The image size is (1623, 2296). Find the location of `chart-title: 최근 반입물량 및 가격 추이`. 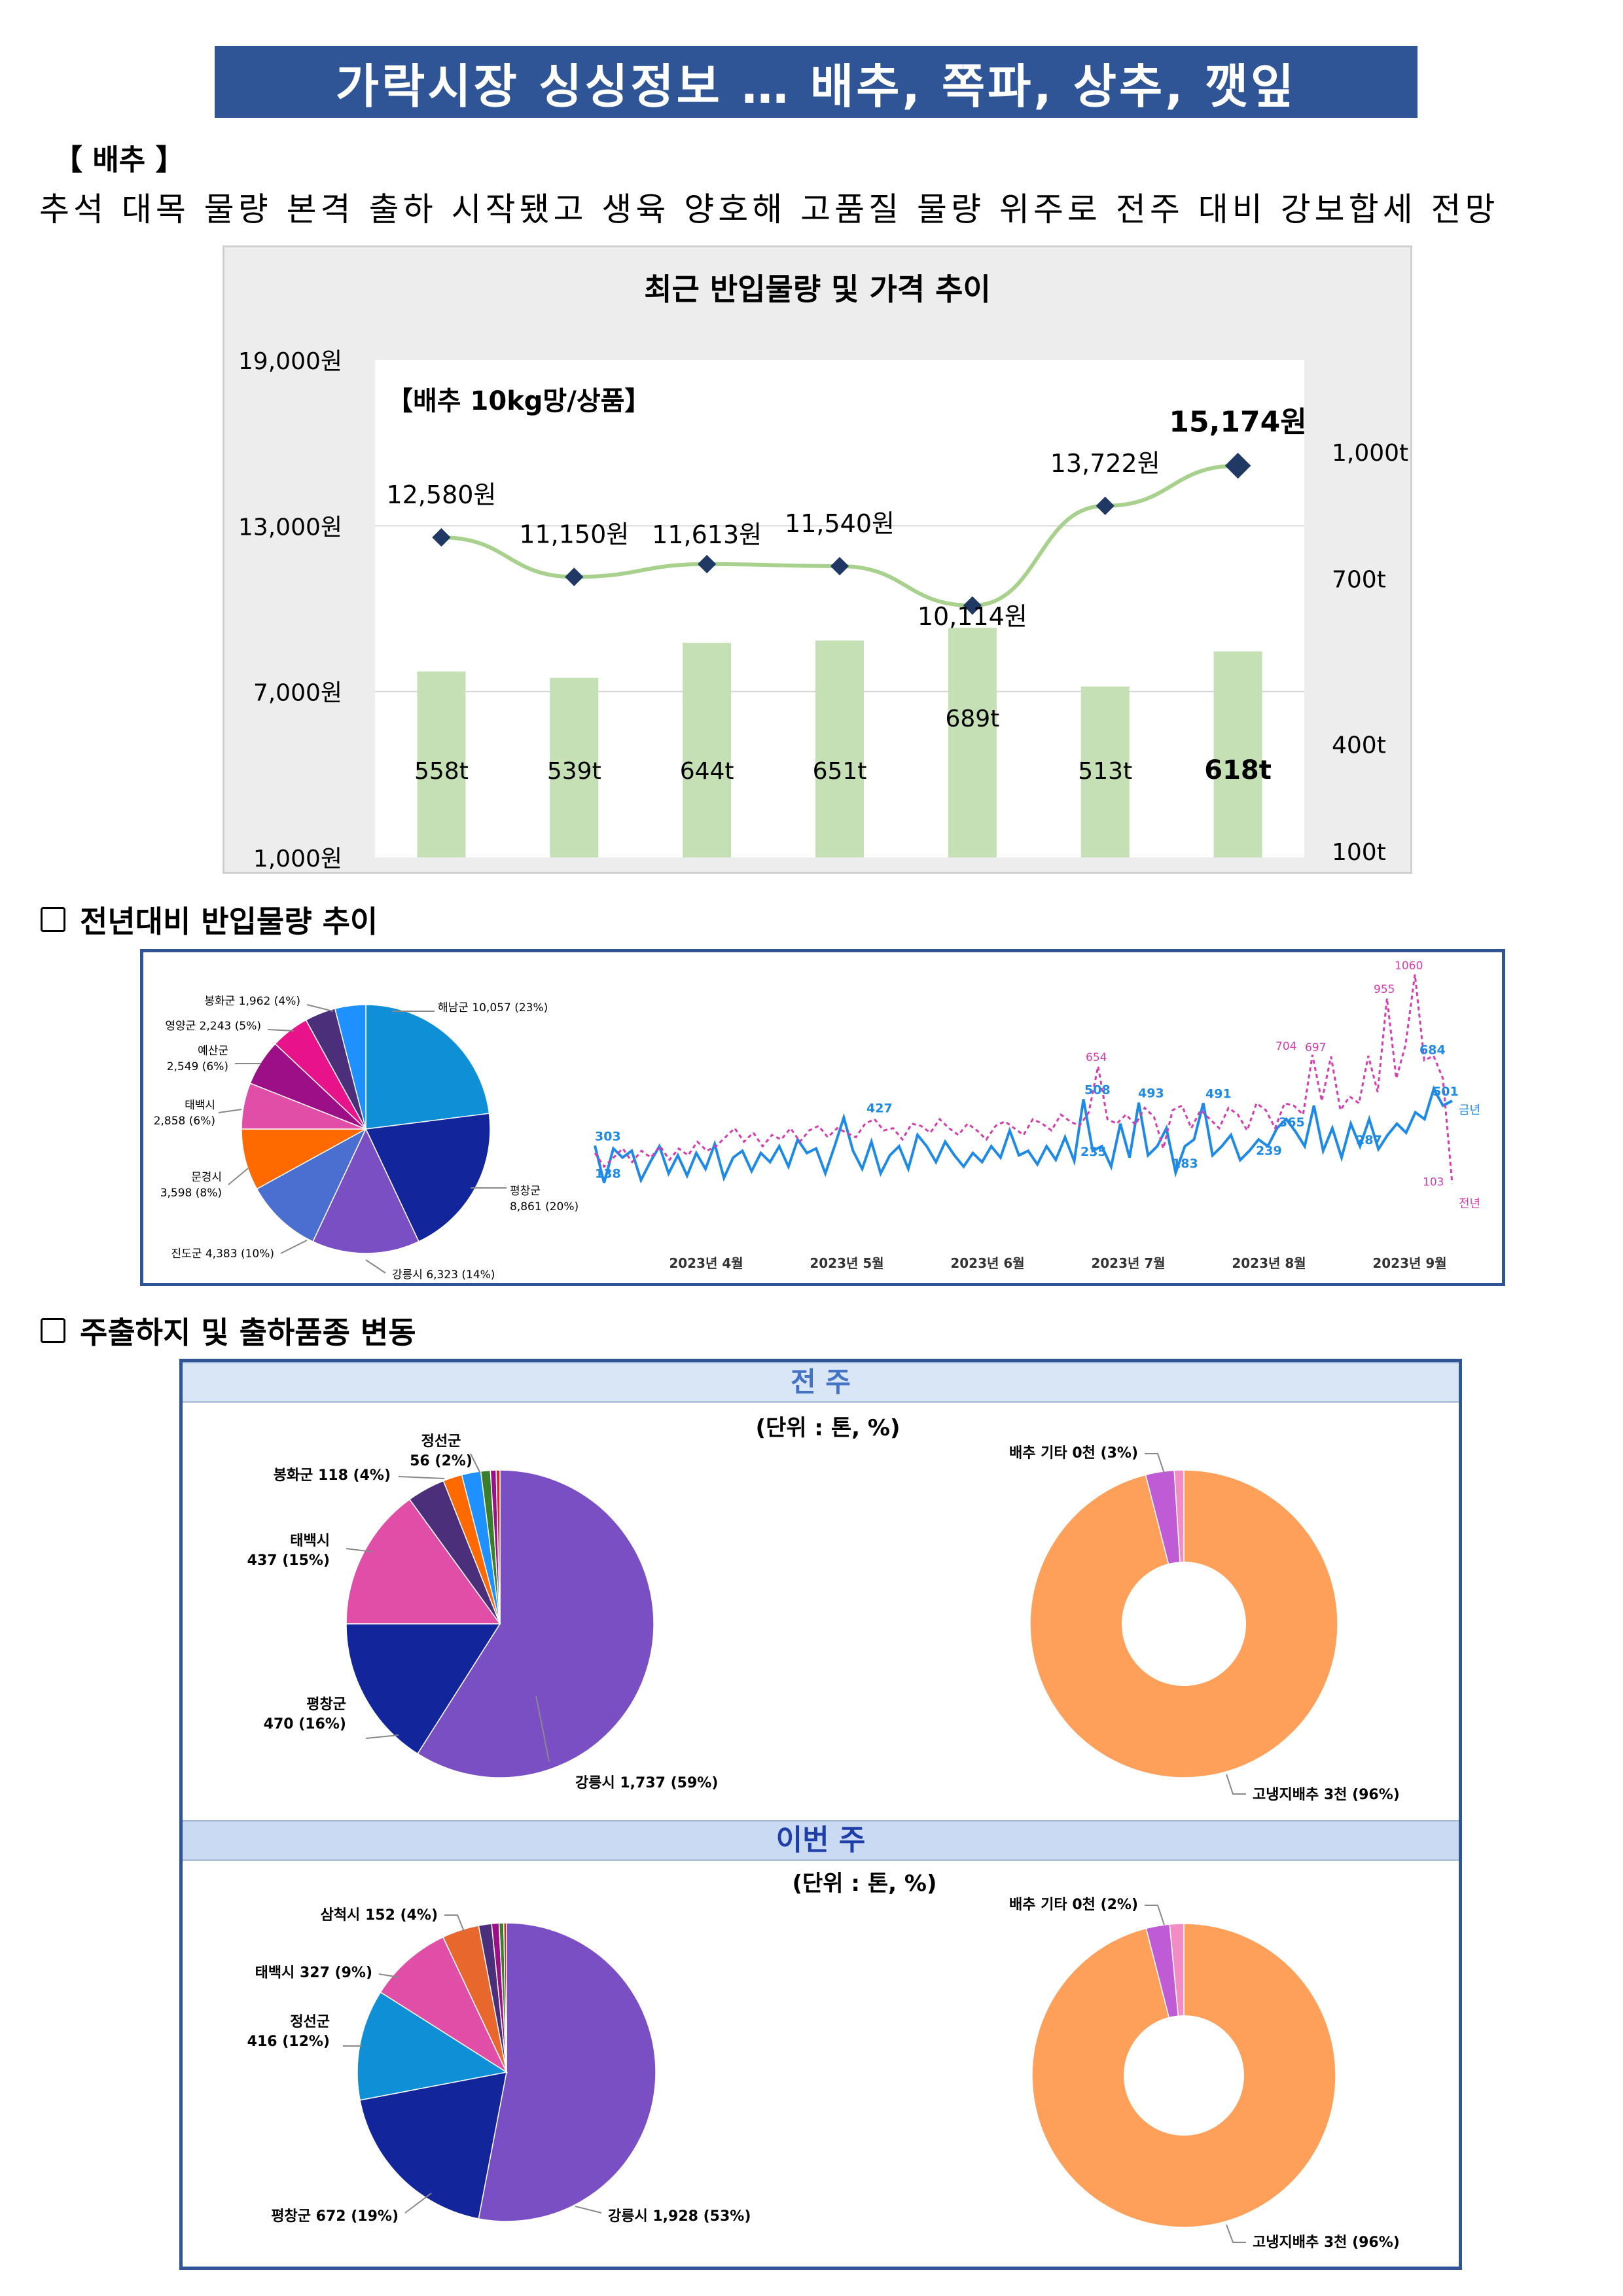

chart-title: 최근 반입물량 및 가격 추이 is located at coordinates (818, 289).